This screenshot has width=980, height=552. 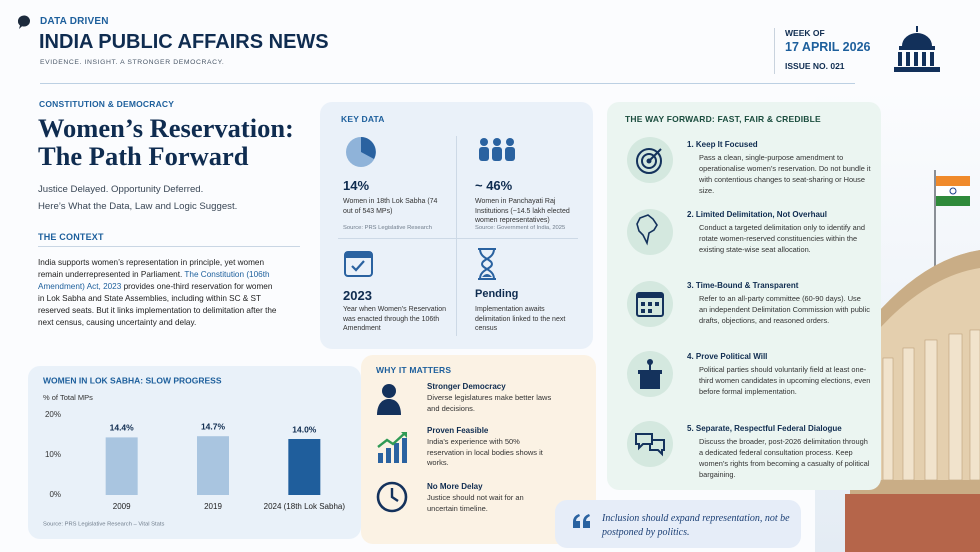 What do you see at coordinates (68, 397) in the screenshot?
I see `y-axis-label: % of Total MPs` at bounding box center [68, 397].